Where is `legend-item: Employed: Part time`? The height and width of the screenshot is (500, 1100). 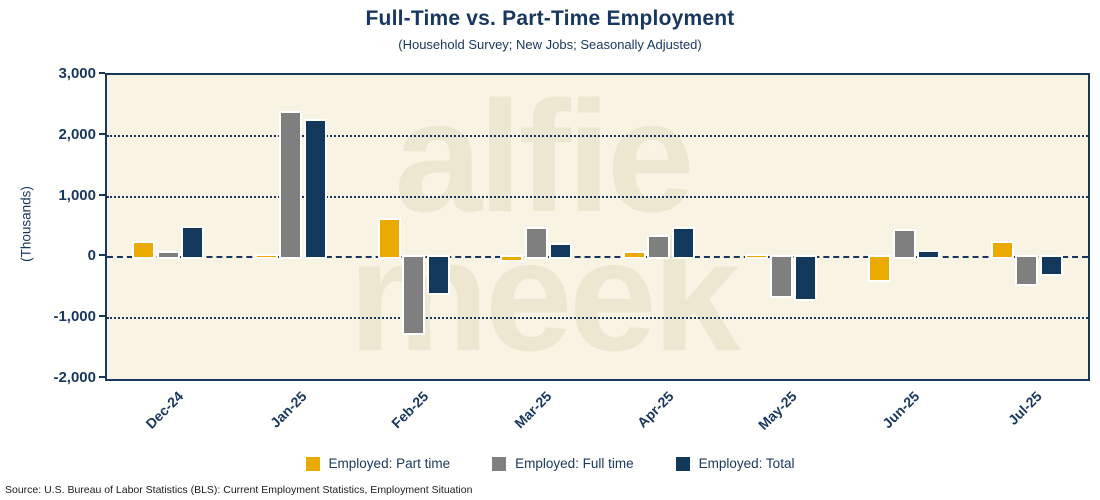 legend-item: Employed: Part time is located at coordinates (378, 463).